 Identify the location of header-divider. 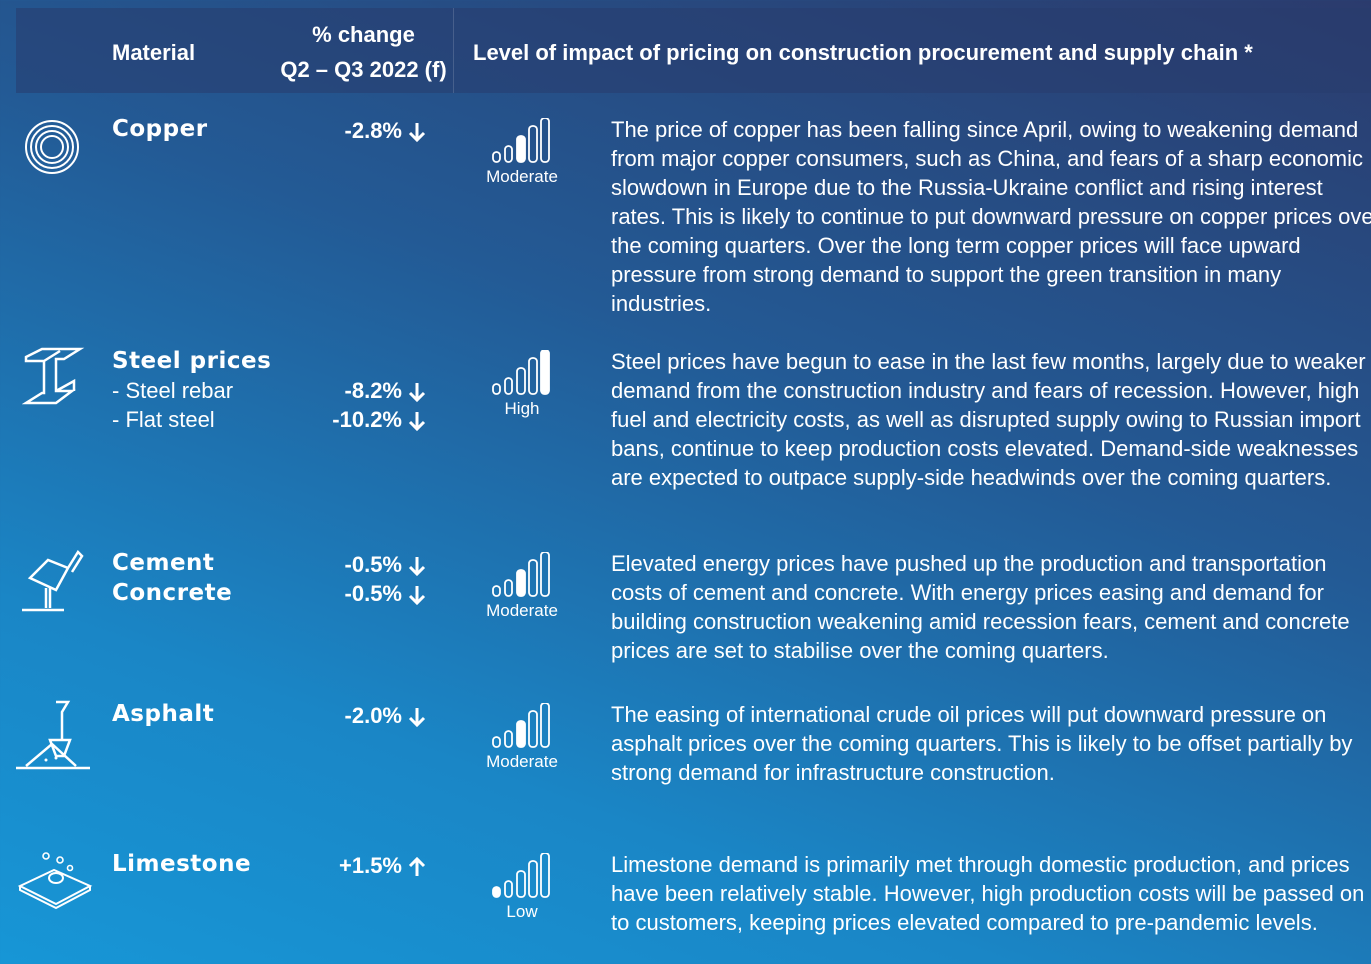
(453, 50).